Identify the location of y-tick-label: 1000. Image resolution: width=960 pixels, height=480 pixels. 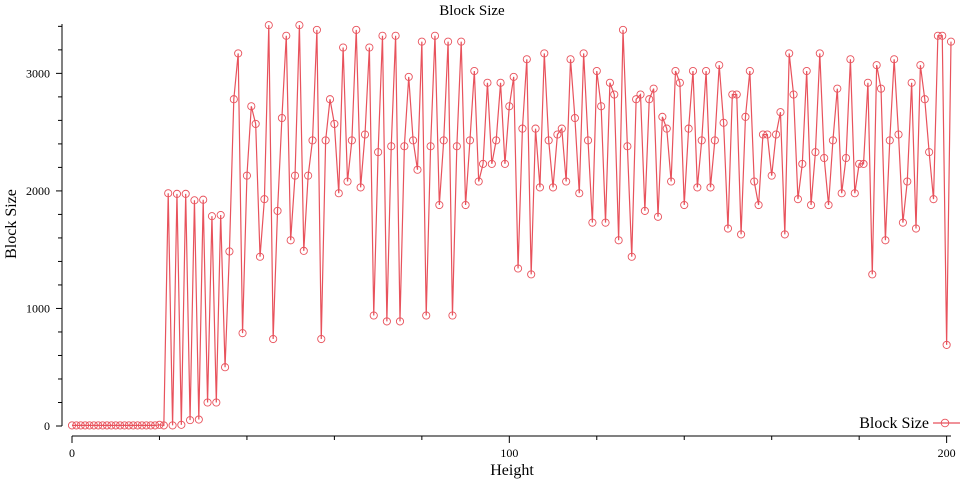
(38, 308).